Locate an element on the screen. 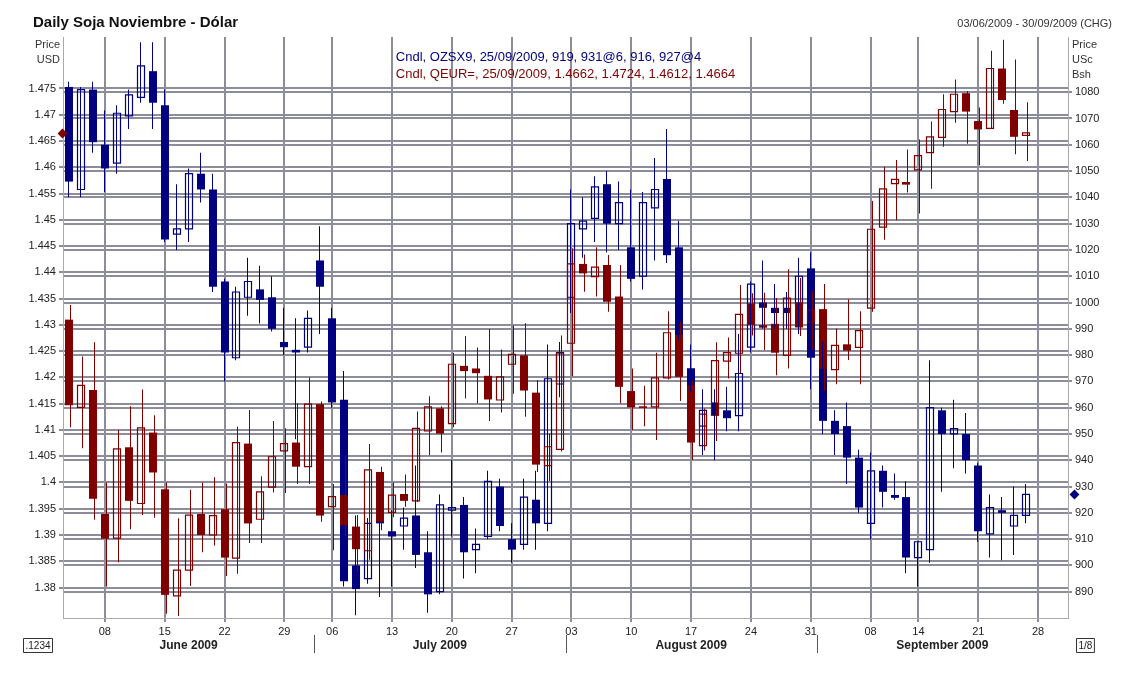  y2-axis-title: Price USc Bsh is located at coordinates (1085, 59).